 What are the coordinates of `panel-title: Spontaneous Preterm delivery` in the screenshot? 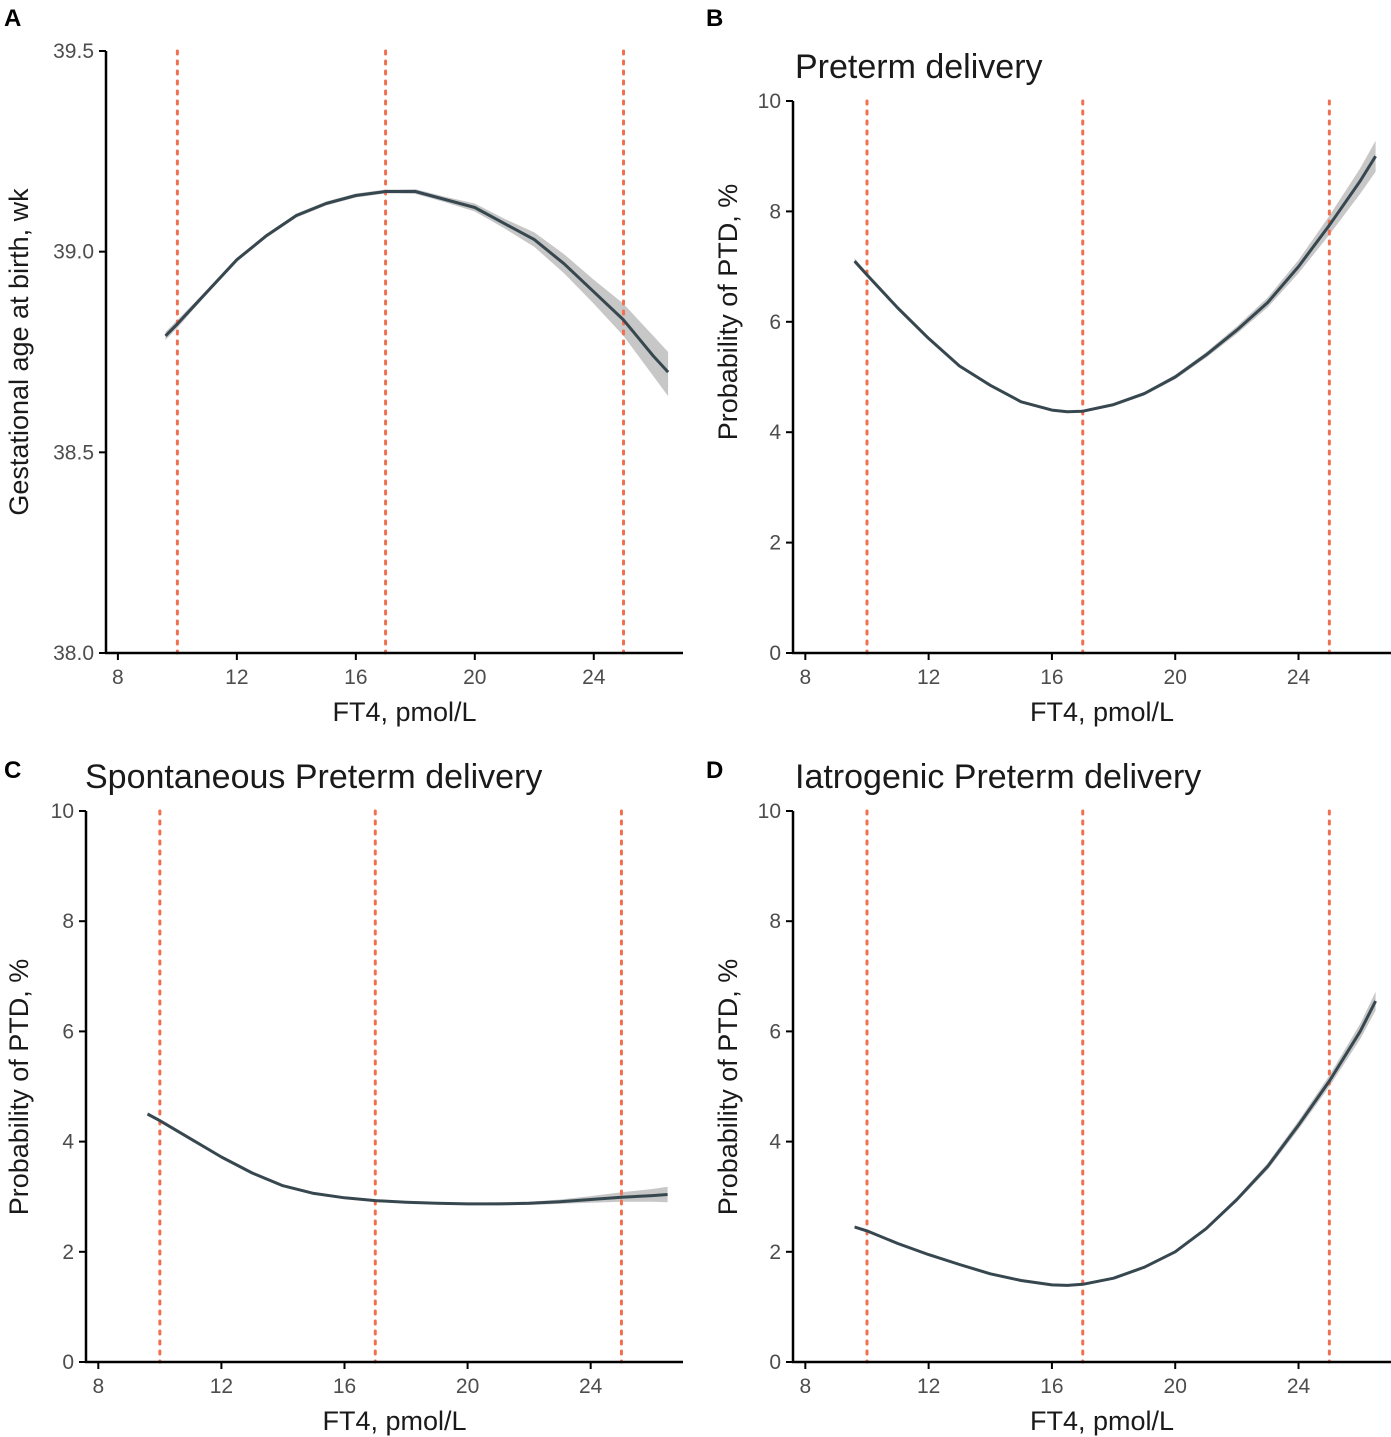 It's located at (313, 777).